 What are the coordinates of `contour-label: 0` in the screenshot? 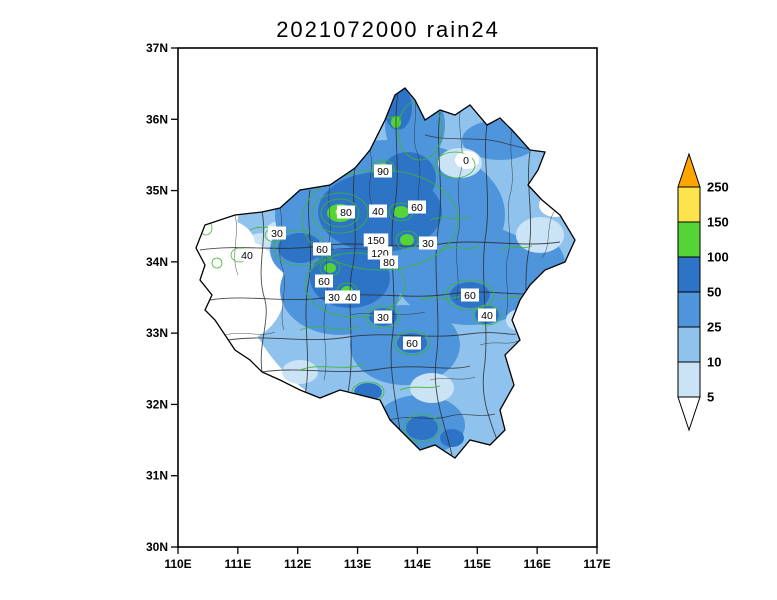 It's located at (466, 161).